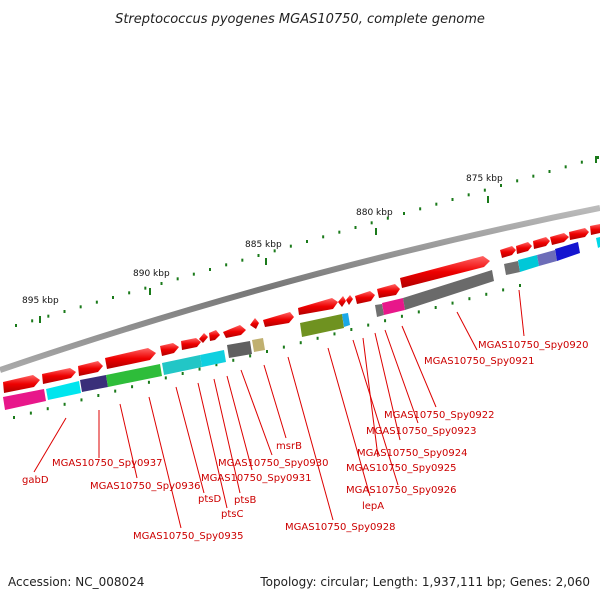 Image resolution: width=600 pixels, height=600 pixels. Describe the element at coordinates (289, 446) in the screenshot. I see `gene-label-msrB: msrB` at that location.